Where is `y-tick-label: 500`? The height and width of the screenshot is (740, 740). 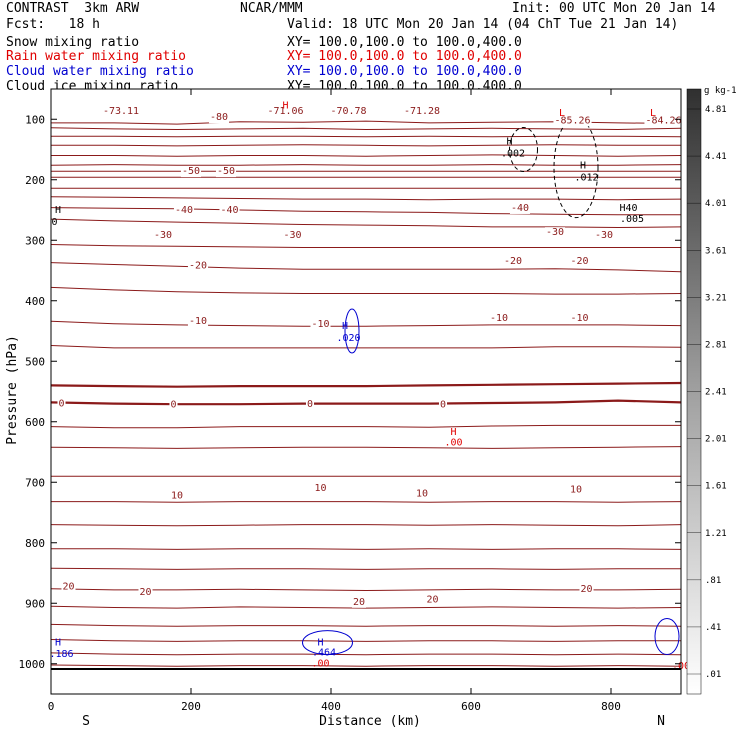 y-tick-label: 500 is located at coordinates (35, 361).